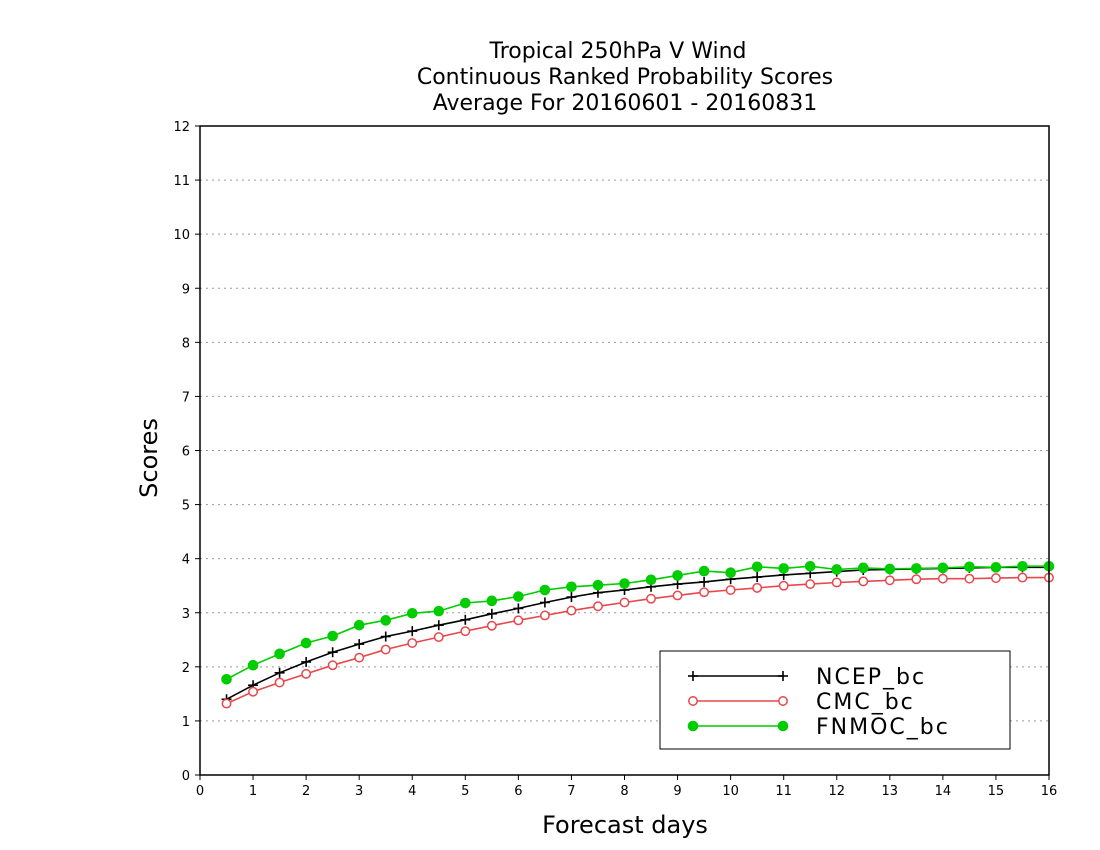 The height and width of the screenshot is (850, 1100). What do you see at coordinates (186, 560) in the screenshot?
I see `y-tick-label: 4` at bounding box center [186, 560].